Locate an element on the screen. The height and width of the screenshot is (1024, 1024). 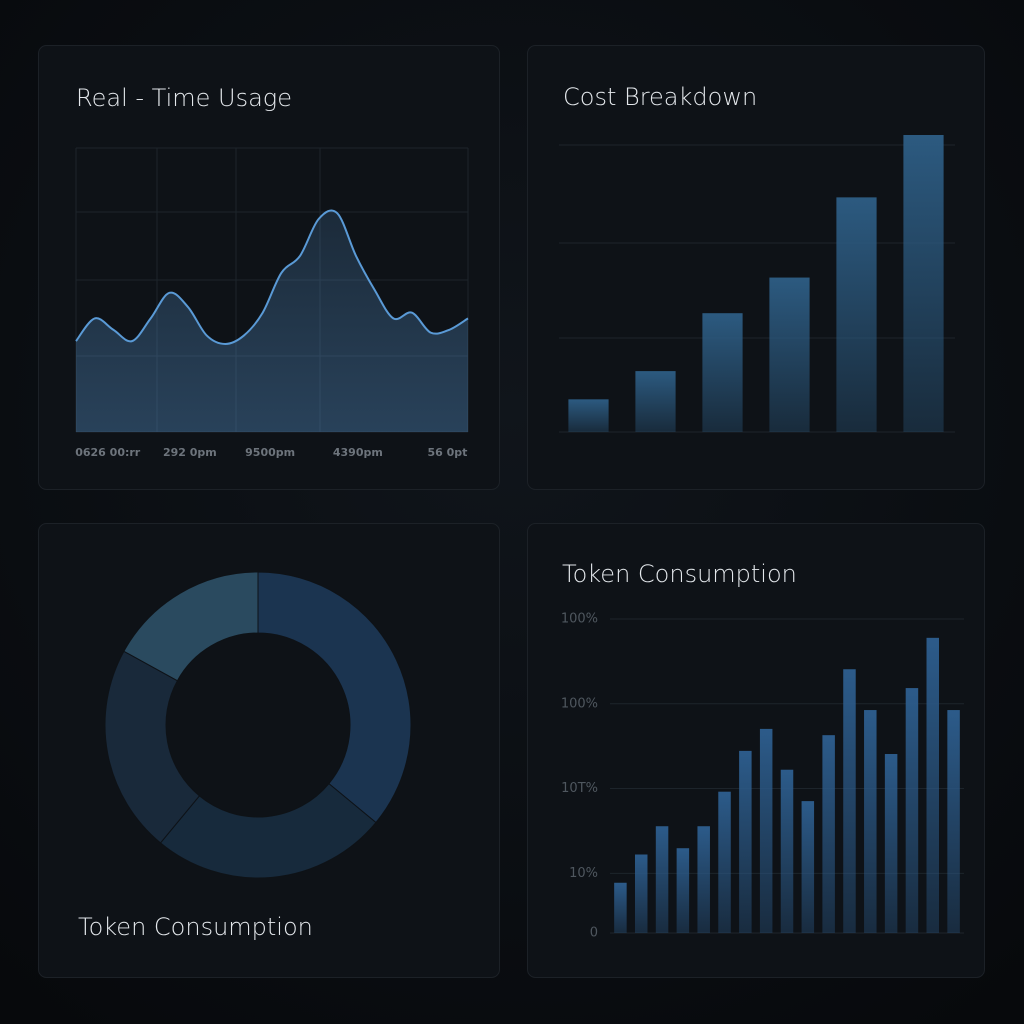
line-area is located at coordinates (272, 321).